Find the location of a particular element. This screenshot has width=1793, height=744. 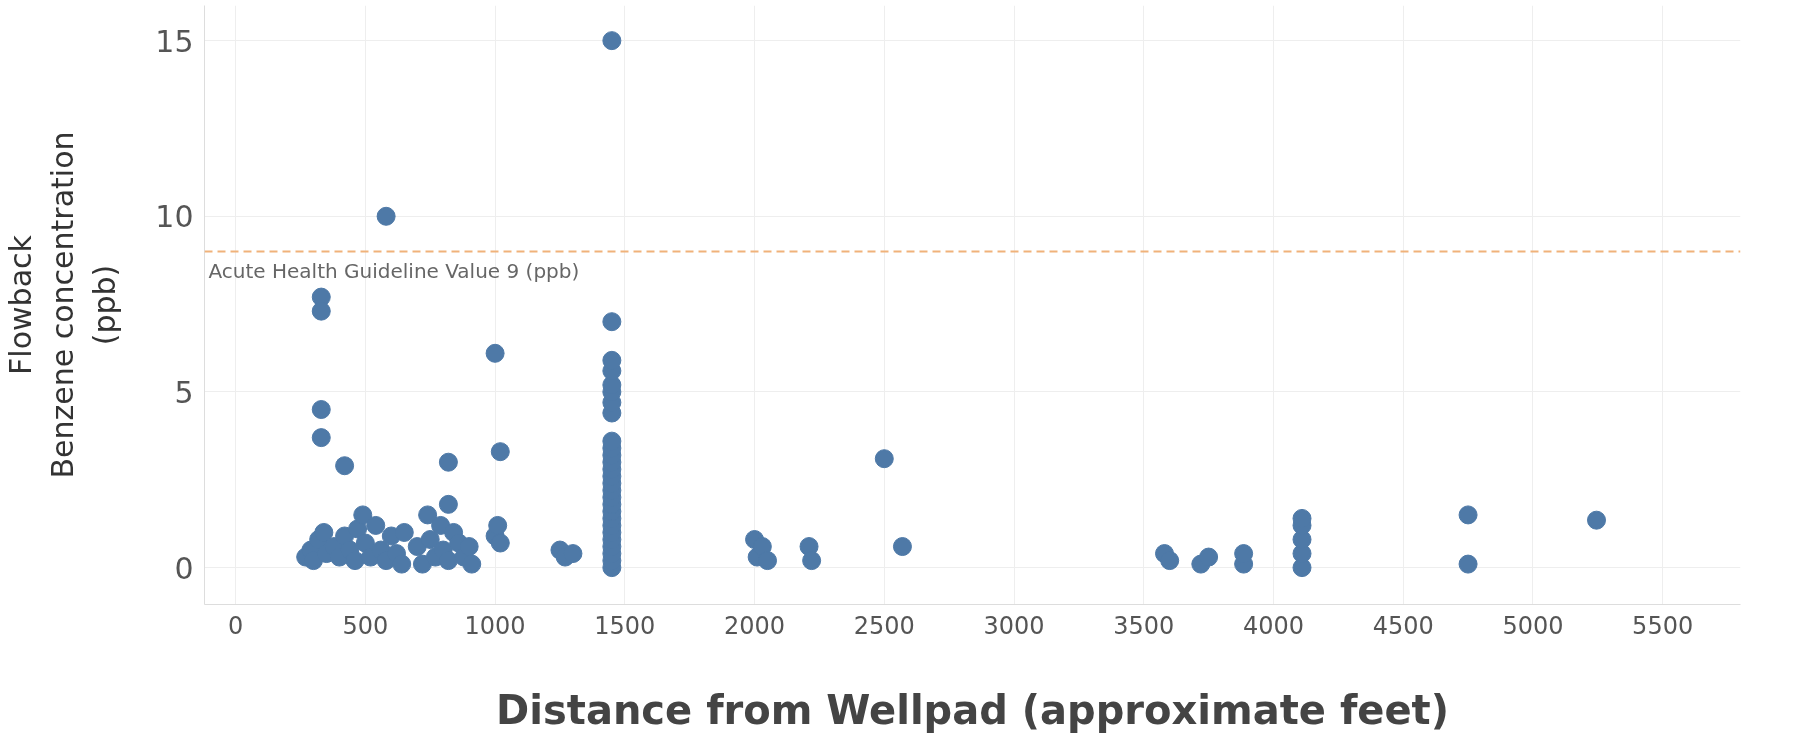

x-tick-label: 500 is located at coordinates (365, 625).